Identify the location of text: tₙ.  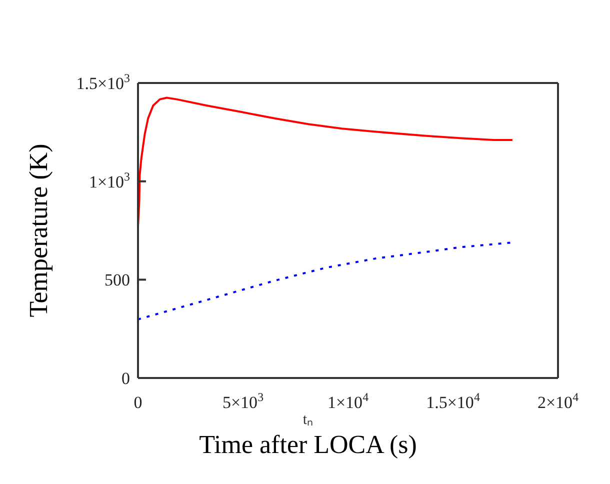
(308, 420).